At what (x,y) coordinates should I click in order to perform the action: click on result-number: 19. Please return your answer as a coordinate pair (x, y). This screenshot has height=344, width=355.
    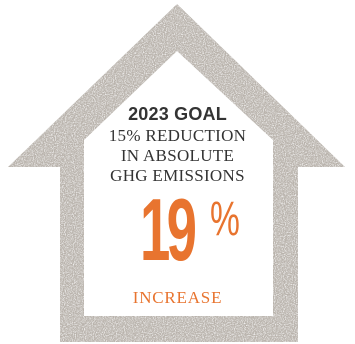
    Looking at the image, I should click on (168, 229).